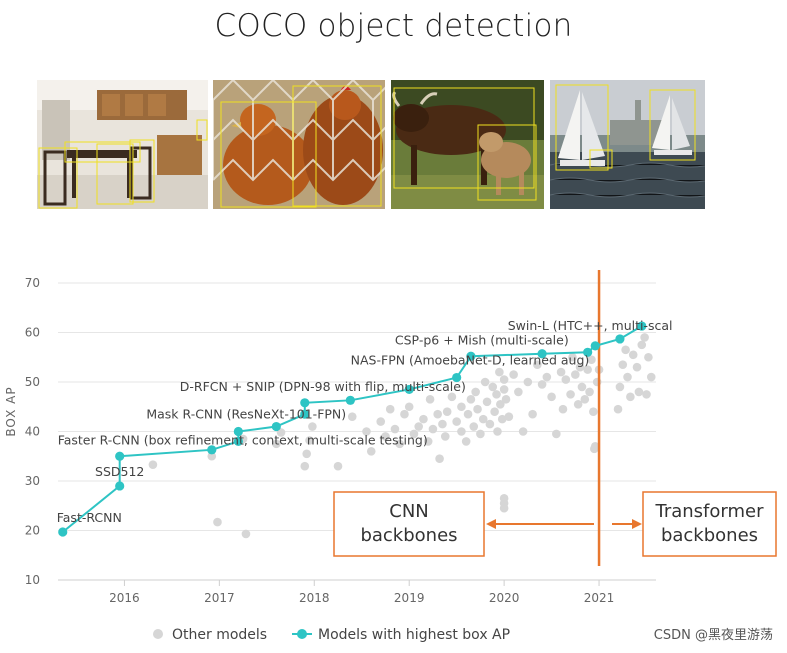 Image resolution: width=787 pixels, height=653 pixels. I want to click on model-label: NAS-FPN (AmoebaNet-D, learned aug), so click(470, 360).